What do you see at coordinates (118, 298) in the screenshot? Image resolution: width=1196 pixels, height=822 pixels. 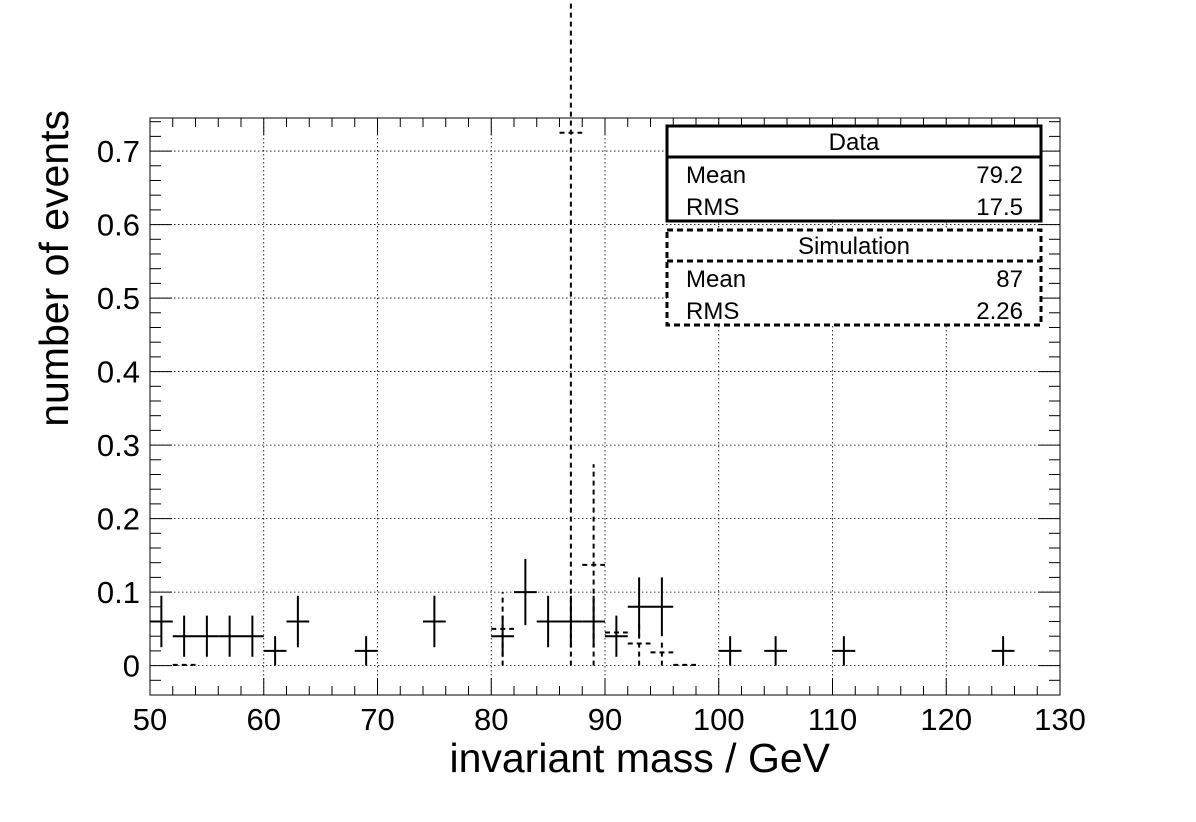 I see `y-tick-label: 0.5` at bounding box center [118, 298].